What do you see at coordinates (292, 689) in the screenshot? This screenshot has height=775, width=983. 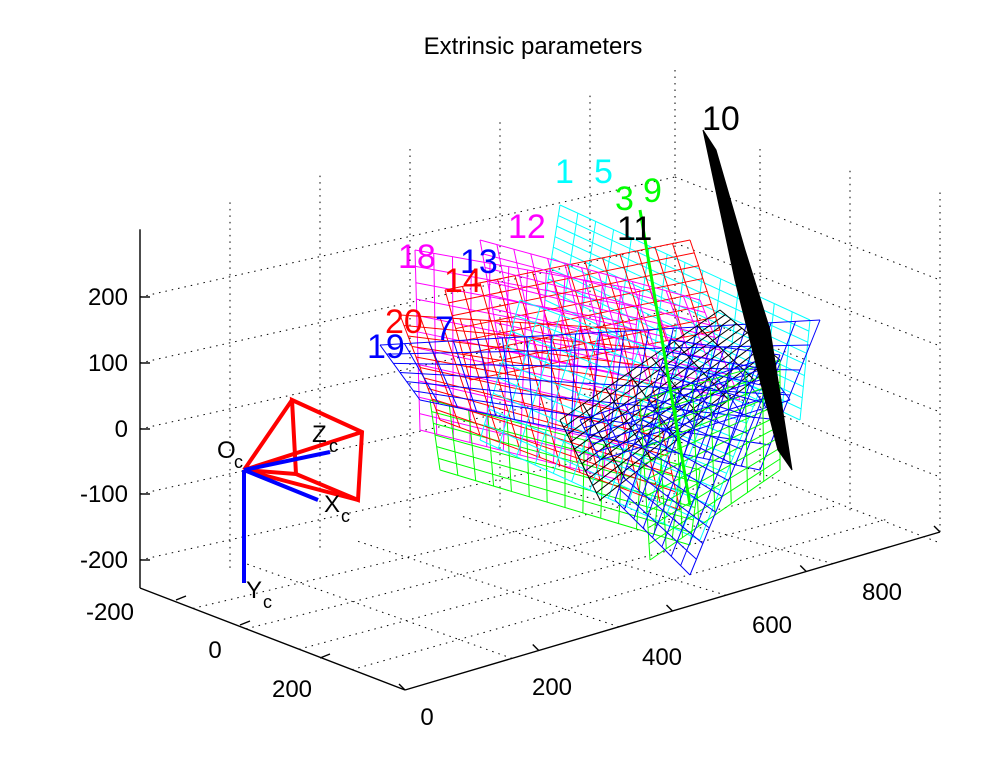 I see `y-tick-label: 200` at bounding box center [292, 689].